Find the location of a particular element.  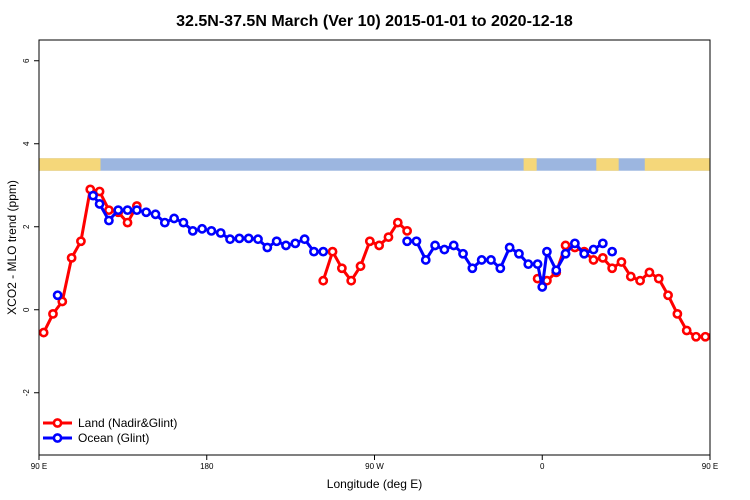

y-tick-label: 4 is located at coordinates (26, 143).